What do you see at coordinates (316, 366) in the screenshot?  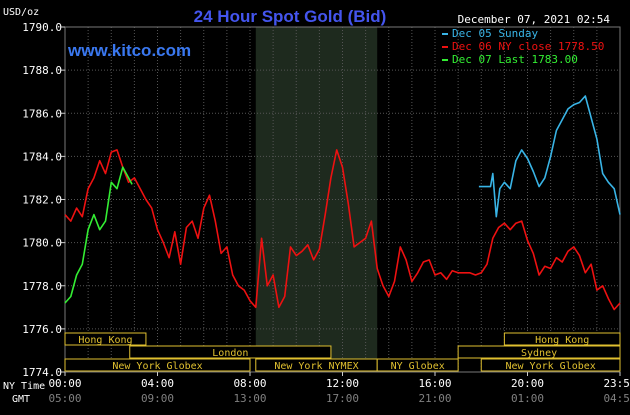 I see `session-label: New York NYMEX` at bounding box center [316, 366].